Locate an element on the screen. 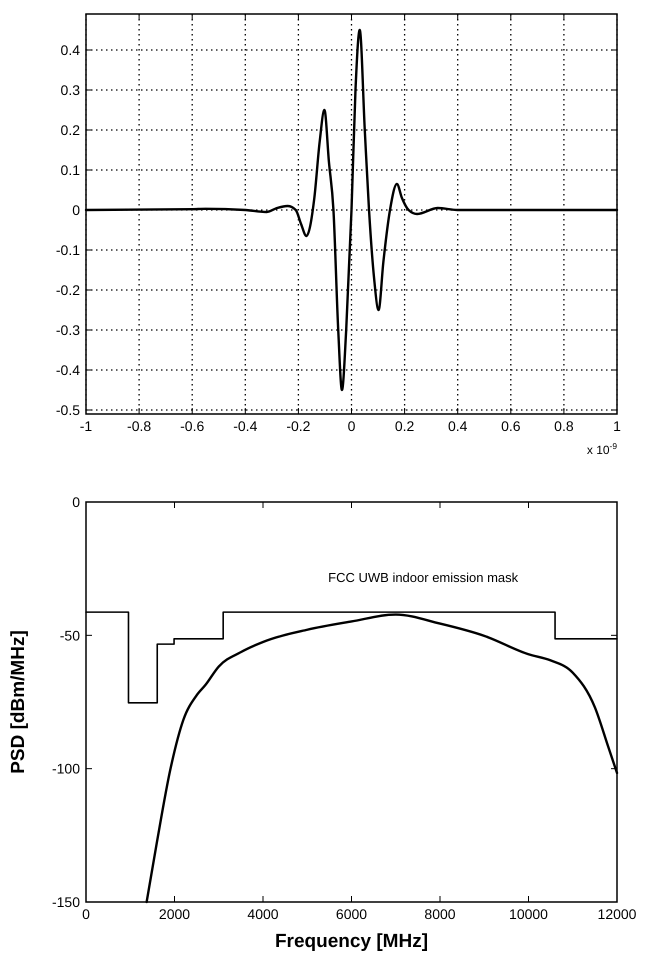 The width and height of the screenshot is (648, 967). x-tick-label: 0.8 is located at coordinates (564, 426).